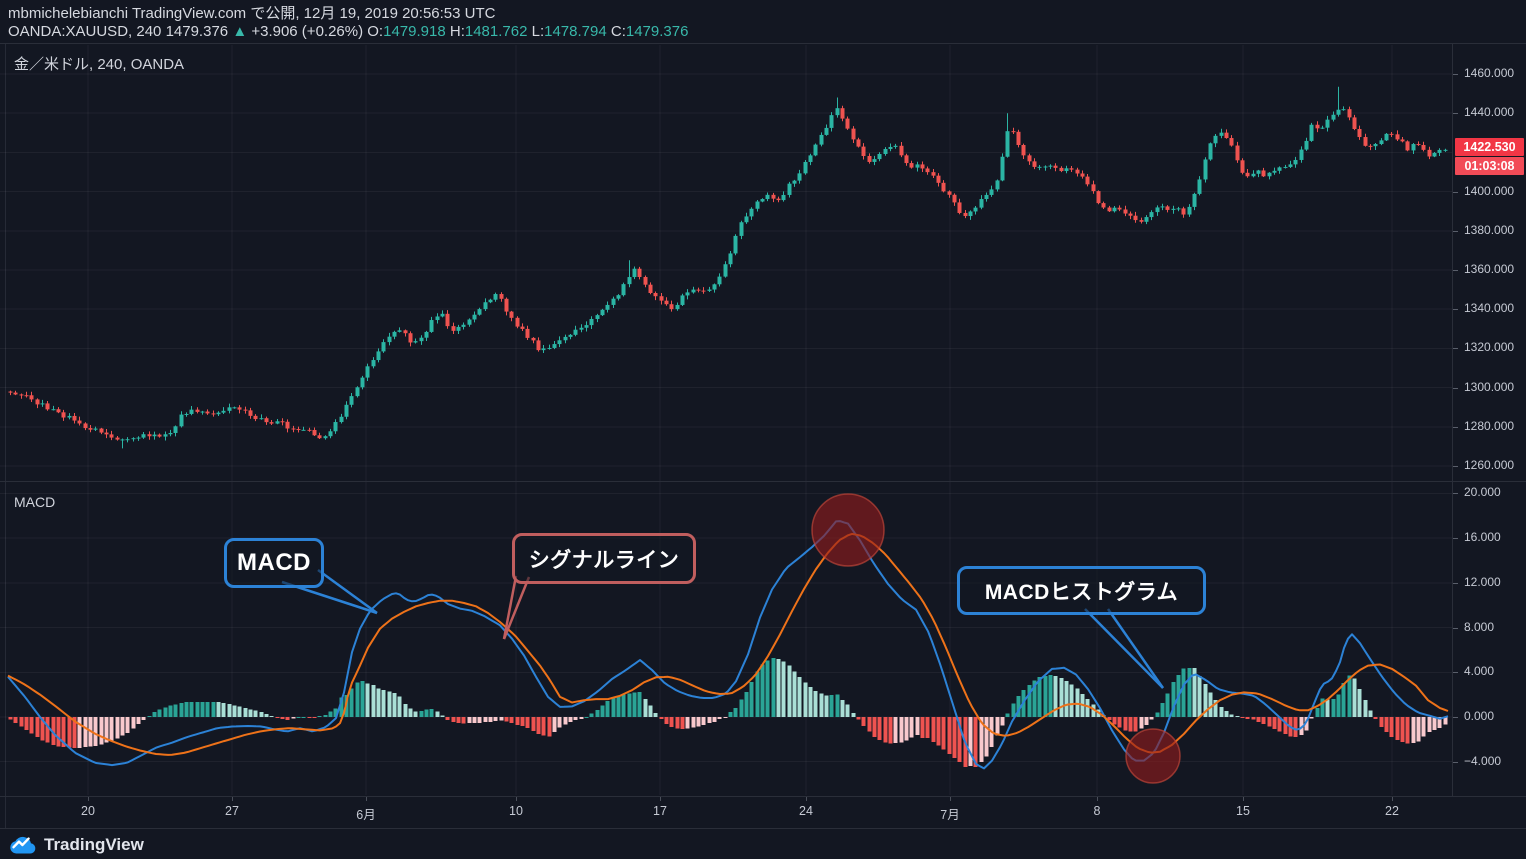 This screenshot has width=1526, height=859. Describe the element at coordinates (22, 844) in the screenshot. I see `tradingview-logo-icon` at that location.